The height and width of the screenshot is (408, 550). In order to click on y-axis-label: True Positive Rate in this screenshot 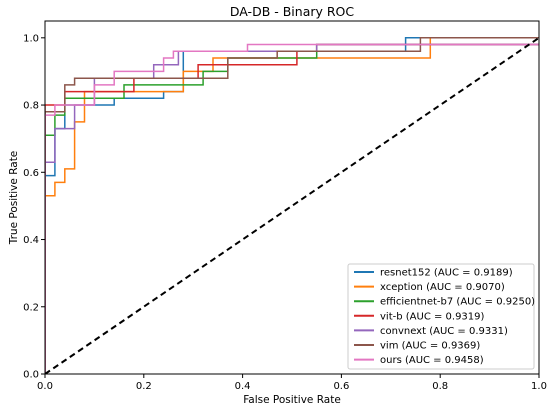, I will do `click(14, 198)`.